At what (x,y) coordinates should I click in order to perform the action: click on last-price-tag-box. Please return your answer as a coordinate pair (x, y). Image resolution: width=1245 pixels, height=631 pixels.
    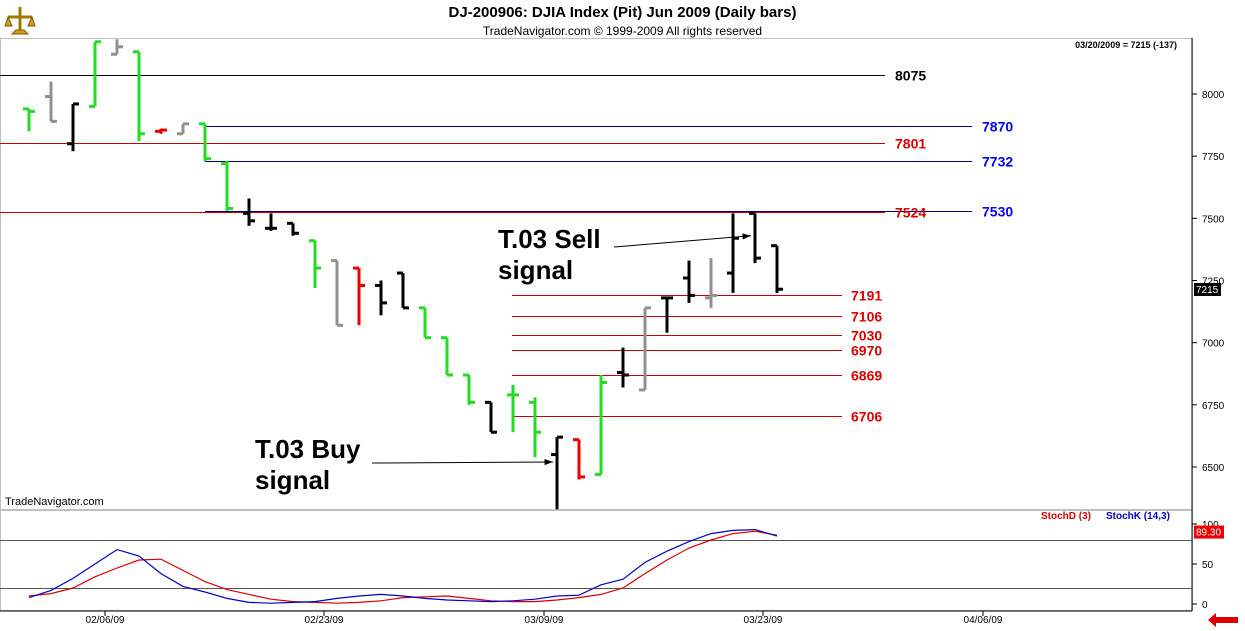
    Looking at the image, I should click on (1207, 289).